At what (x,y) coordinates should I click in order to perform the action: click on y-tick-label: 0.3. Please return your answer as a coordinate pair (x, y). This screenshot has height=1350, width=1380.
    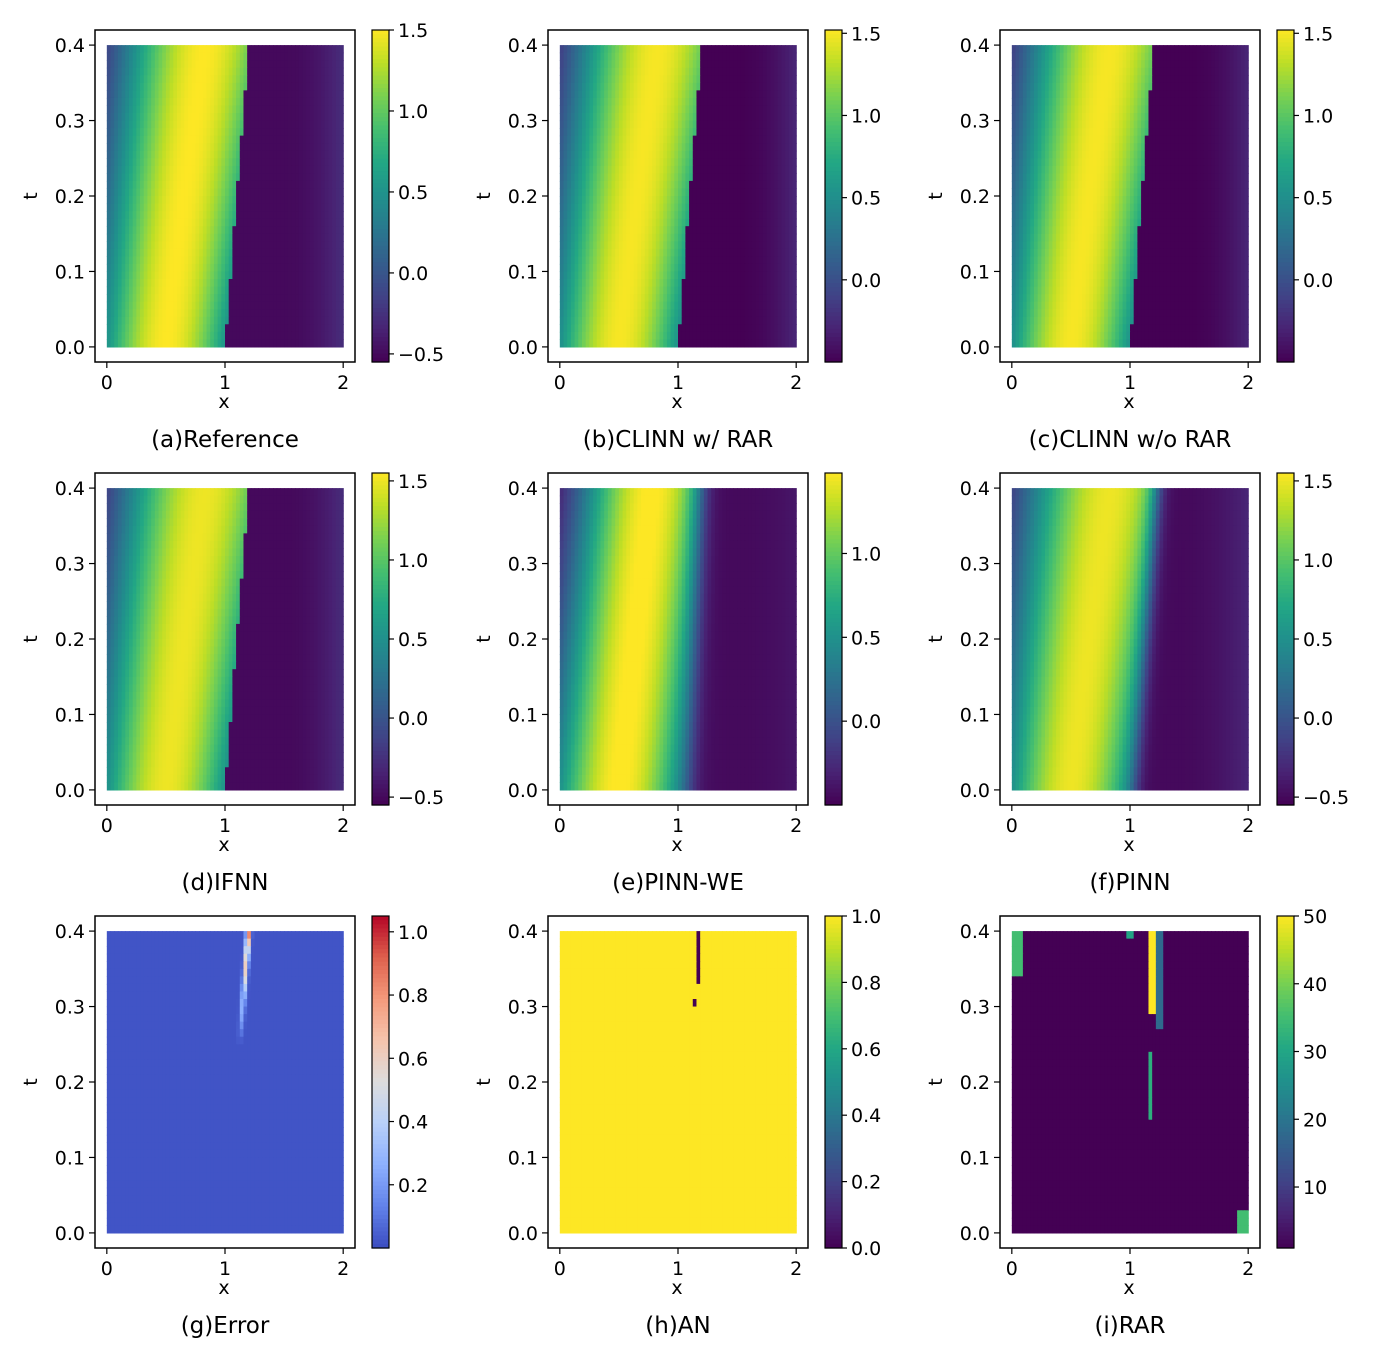
    Looking at the image, I should click on (70, 122).